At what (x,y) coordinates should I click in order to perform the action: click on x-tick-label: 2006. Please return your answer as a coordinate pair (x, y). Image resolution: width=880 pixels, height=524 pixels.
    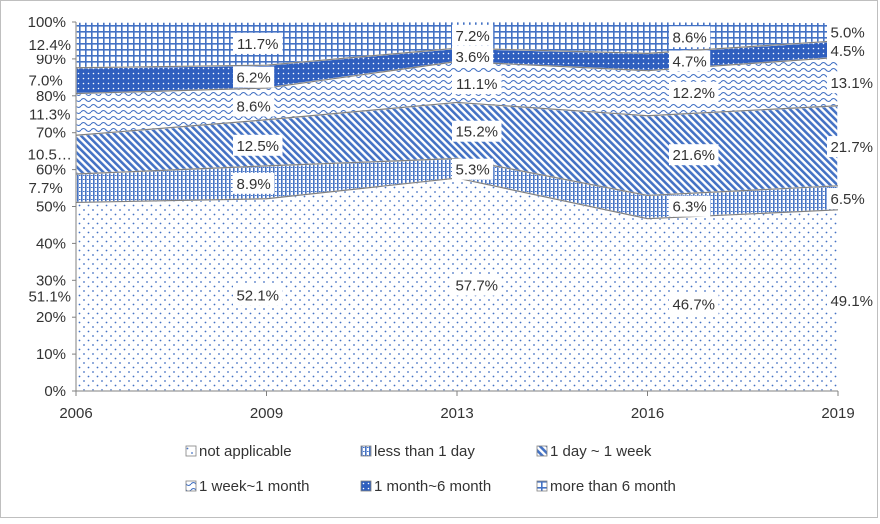
    Looking at the image, I should click on (75, 413).